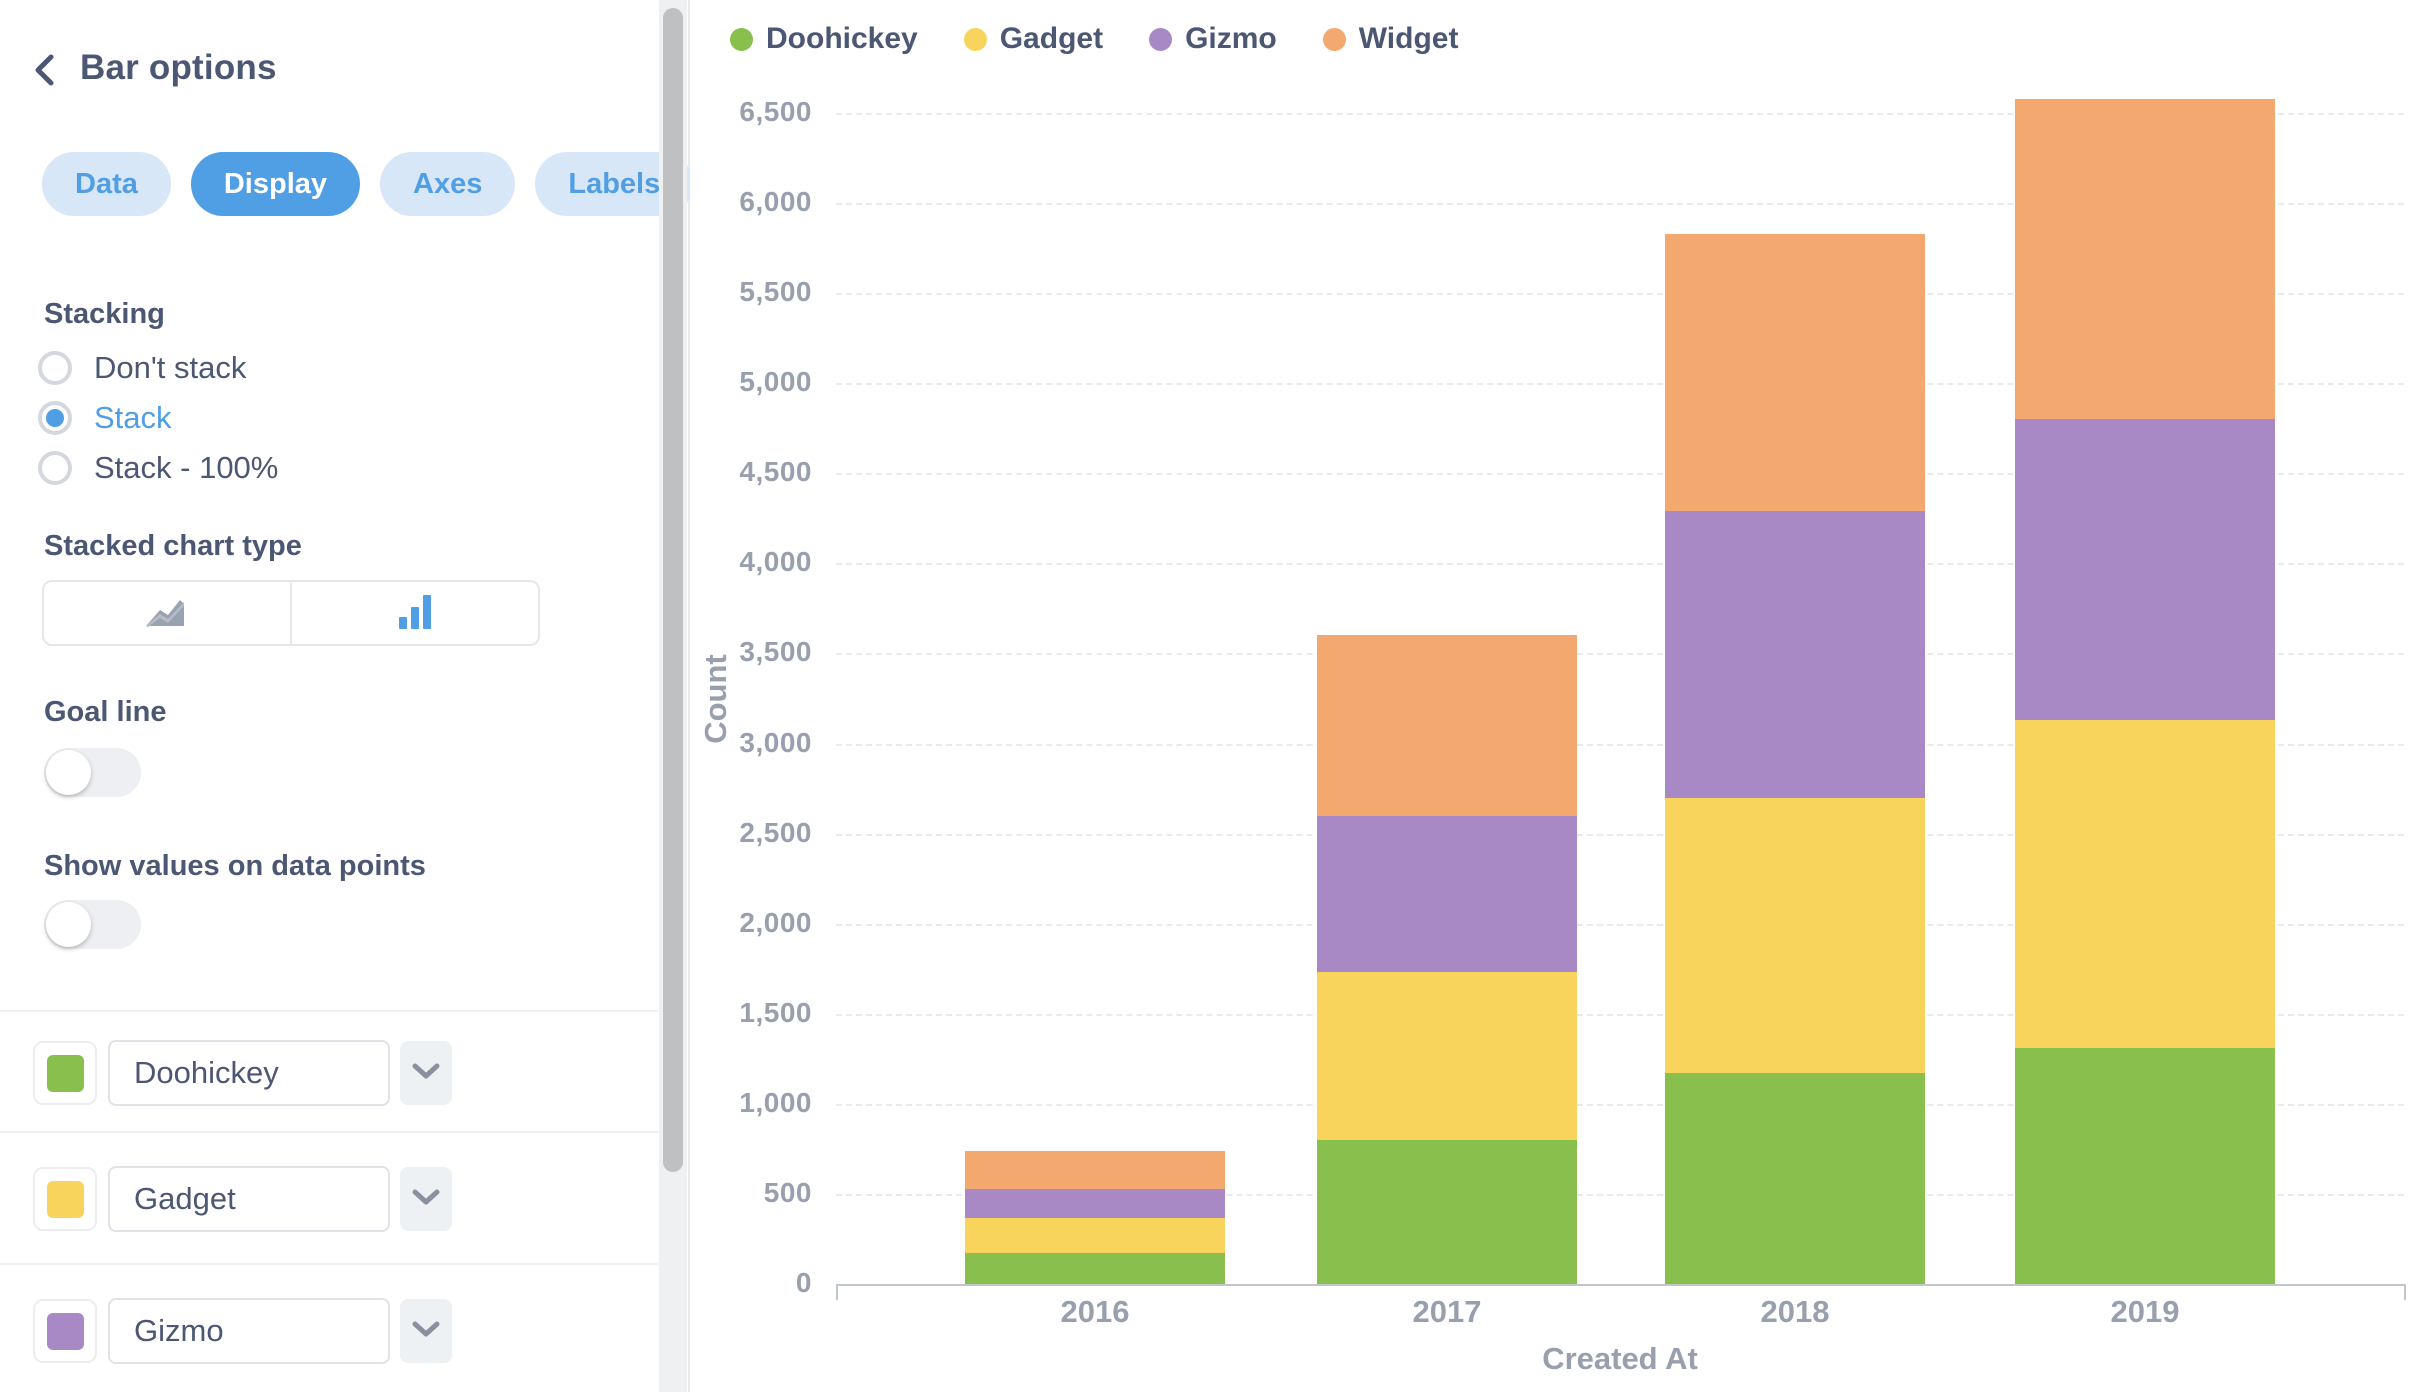 This screenshot has height=1392, width=2428. Describe the element at coordinates (803, 1282) in the screenshot. I see `y-axis-tick-label: 0` at that location.